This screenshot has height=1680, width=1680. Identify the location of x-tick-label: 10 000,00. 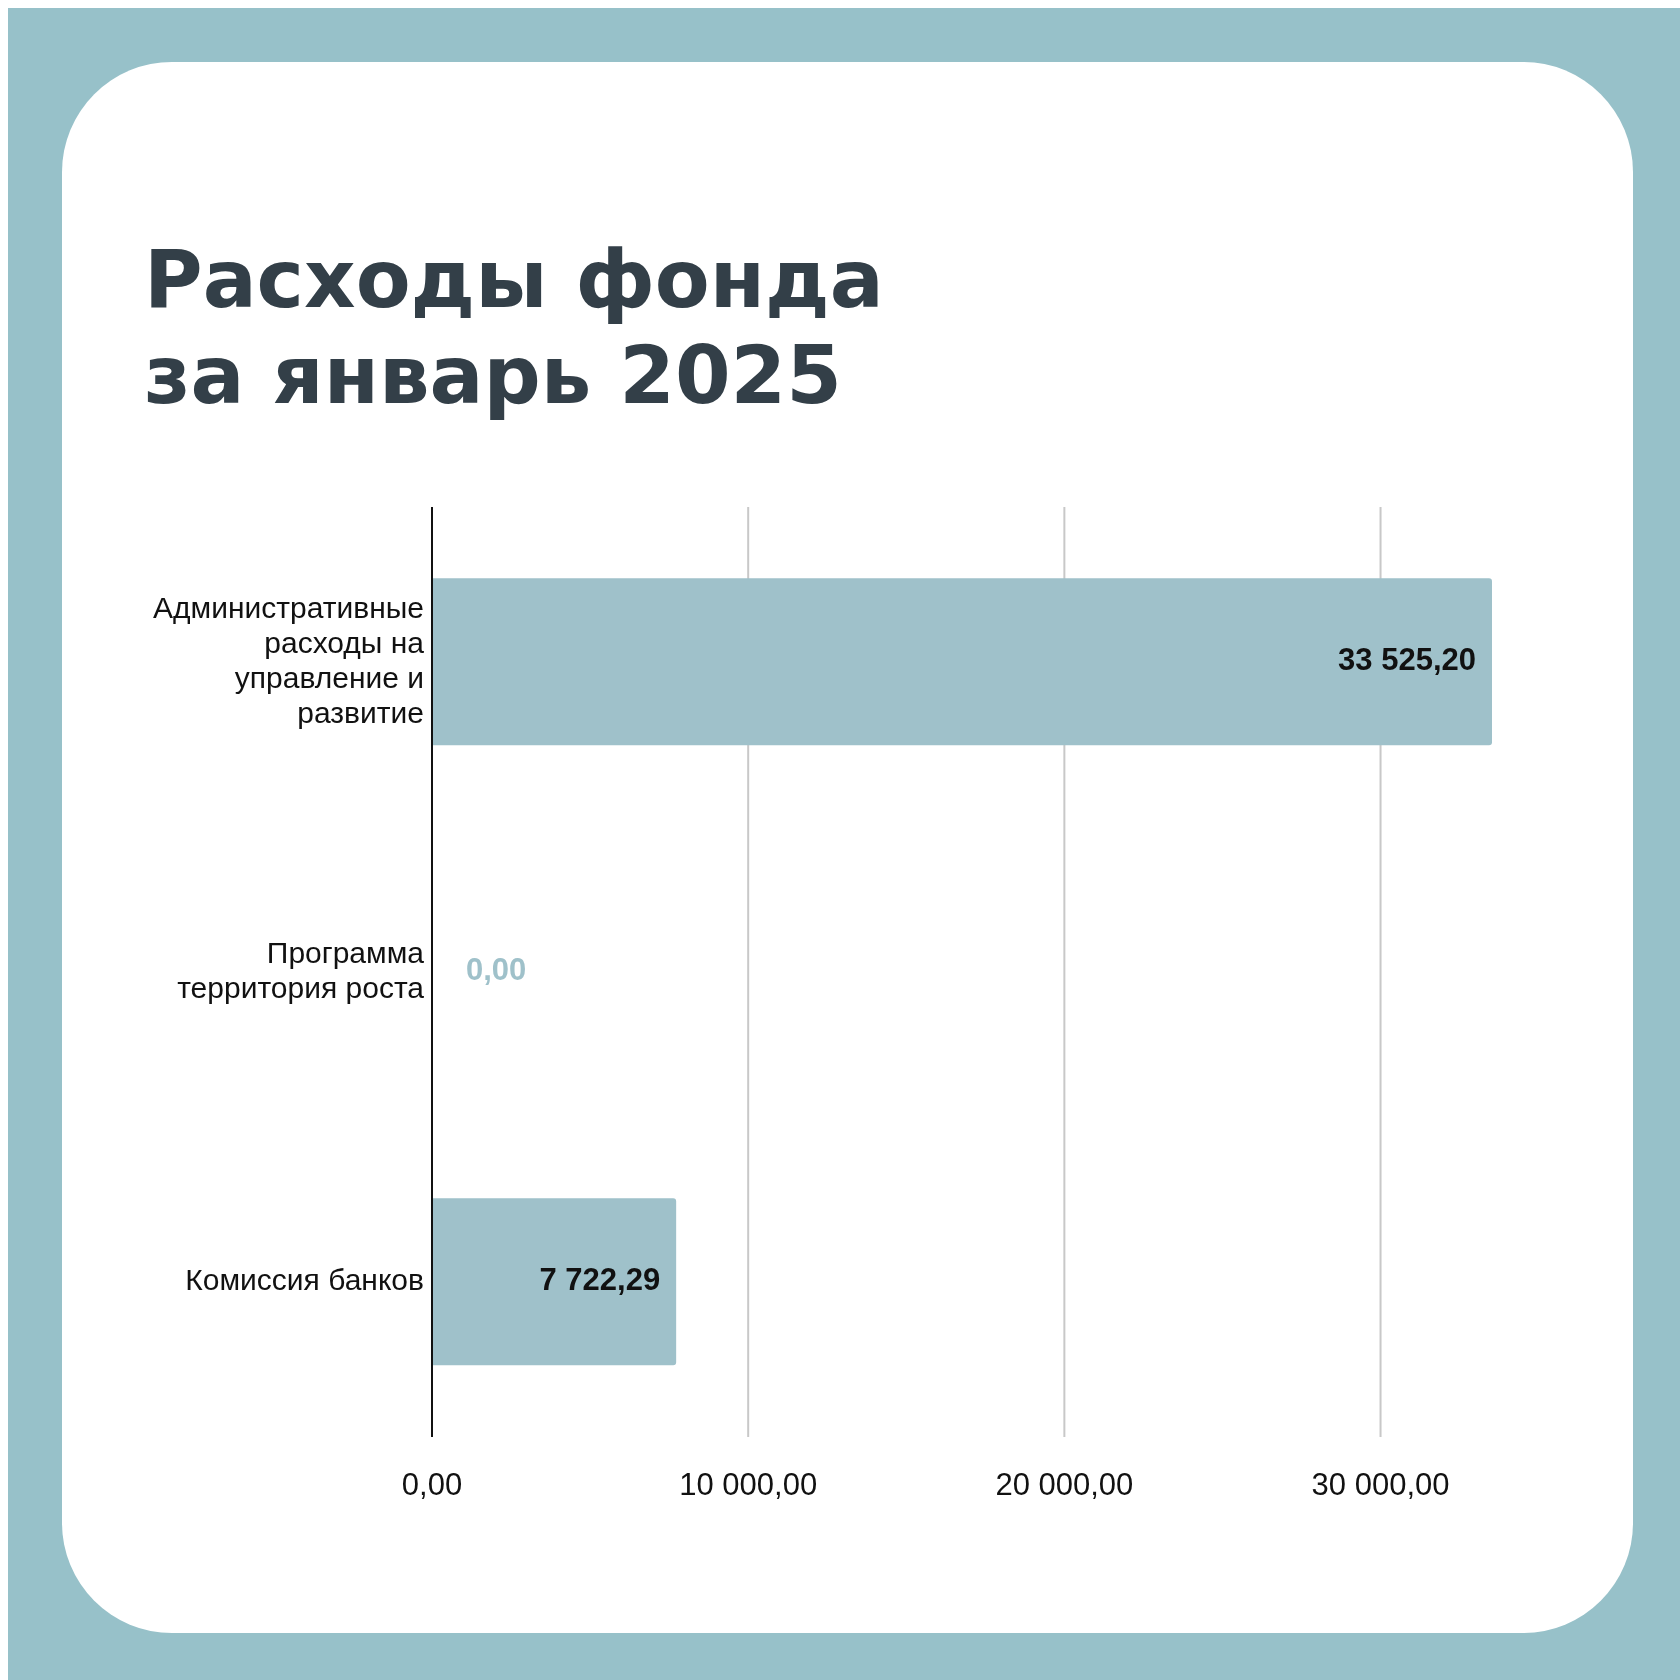
(748, 1485).